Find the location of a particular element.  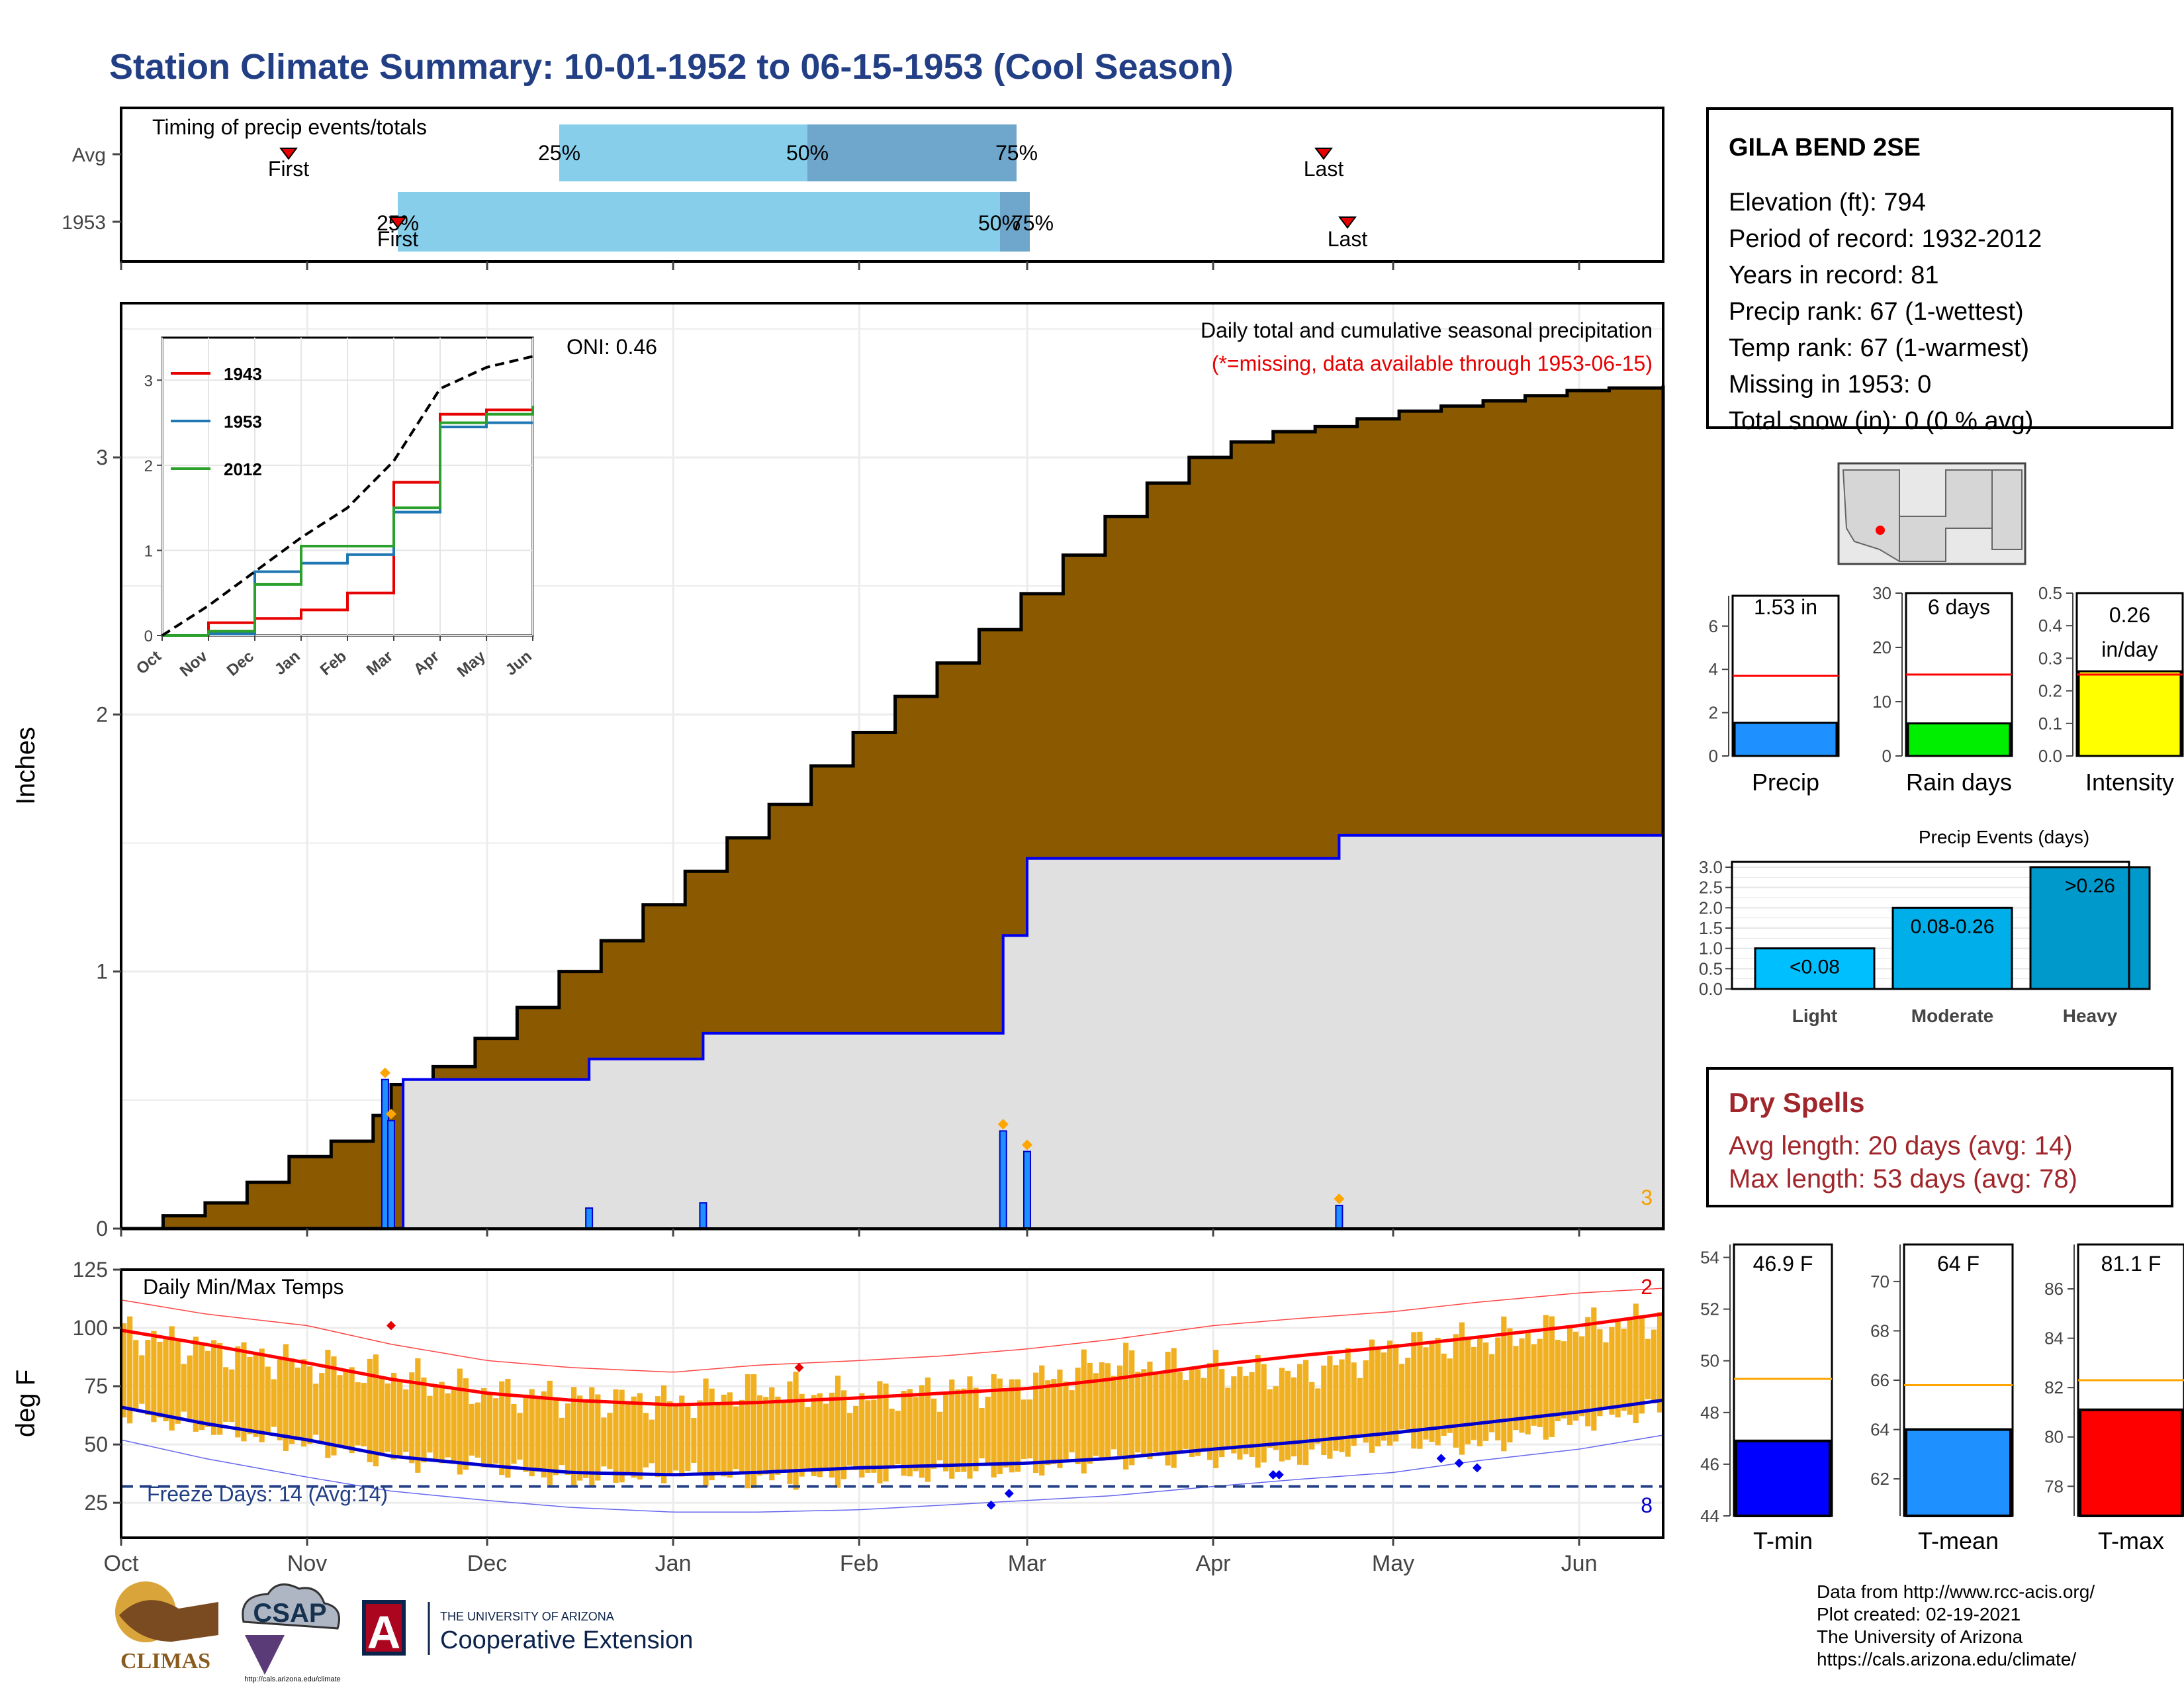

precip-y-tick-label: 2 is located at coordinates (102, 714).